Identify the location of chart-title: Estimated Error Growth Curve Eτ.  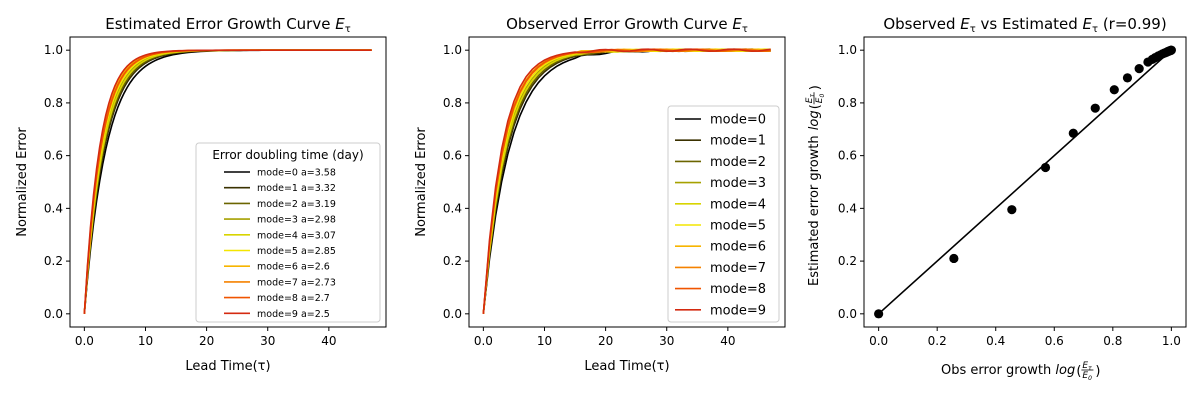
(227, 25).